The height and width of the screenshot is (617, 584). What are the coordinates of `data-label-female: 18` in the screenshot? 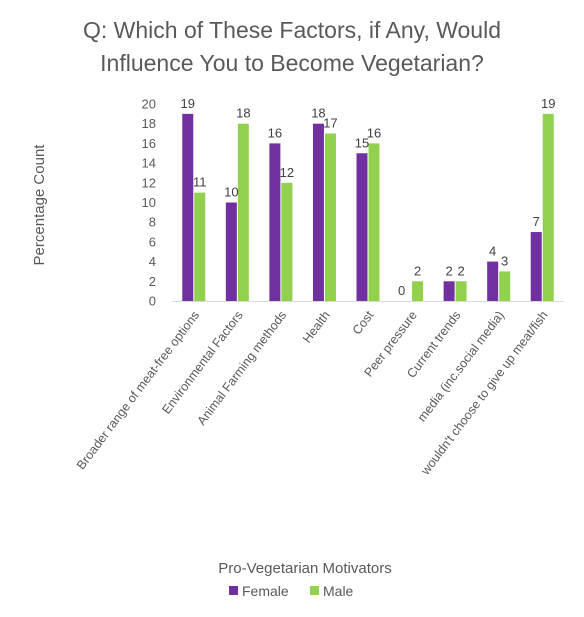 It's located at (318, 113).